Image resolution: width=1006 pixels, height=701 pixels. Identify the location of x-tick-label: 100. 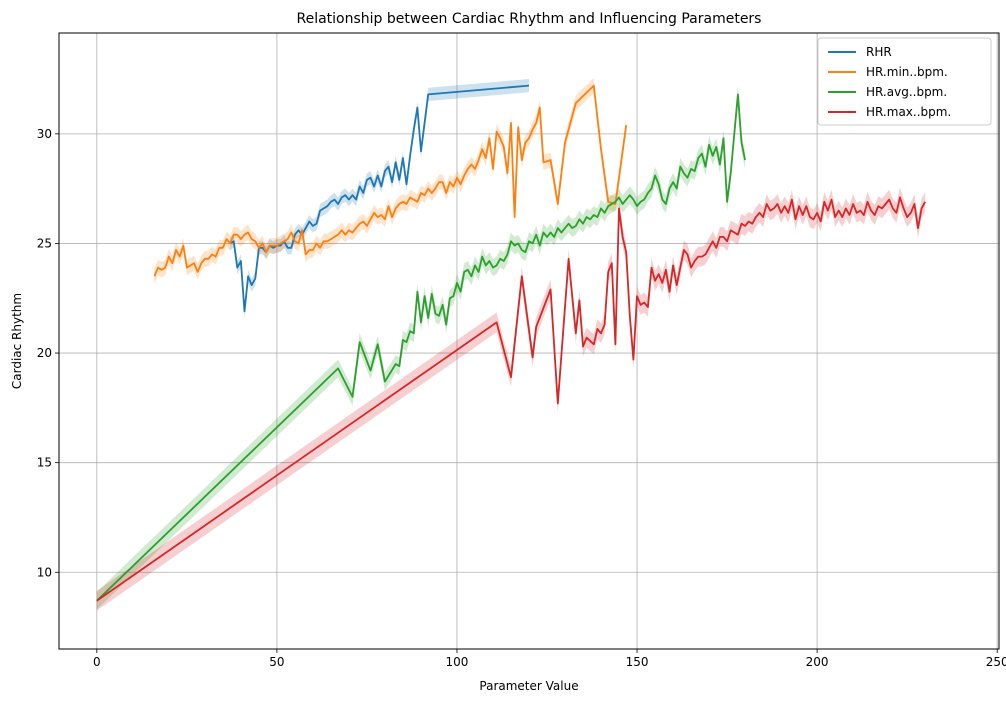
(457, 662).